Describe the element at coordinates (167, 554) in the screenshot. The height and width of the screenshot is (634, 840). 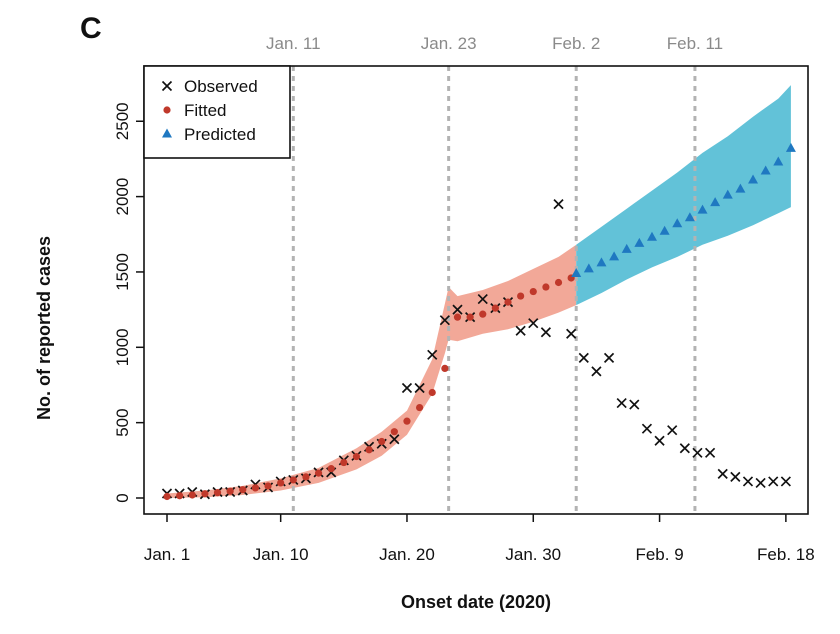
I see `x-tick-label: Jan. 1` at that location.